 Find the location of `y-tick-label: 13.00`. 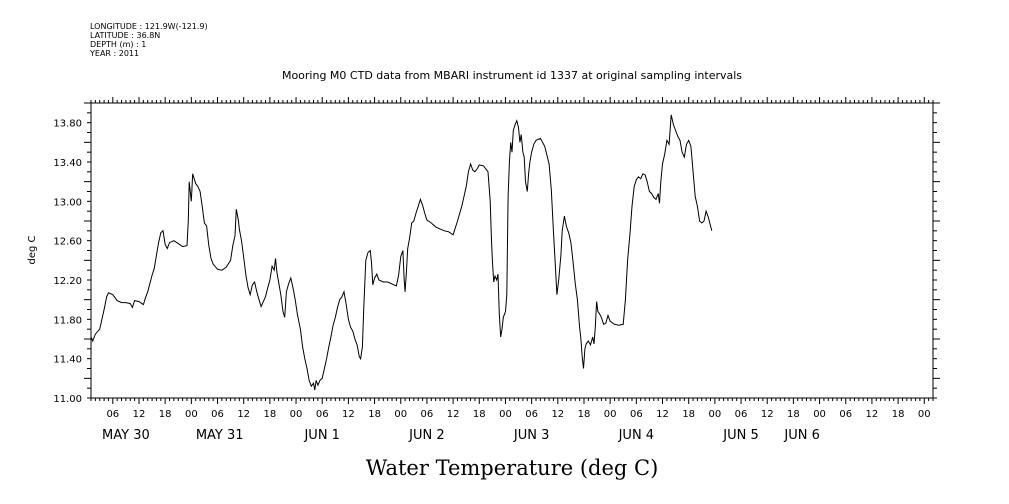

y-tick-label: 13.00 is located at coordinates (67, 202).